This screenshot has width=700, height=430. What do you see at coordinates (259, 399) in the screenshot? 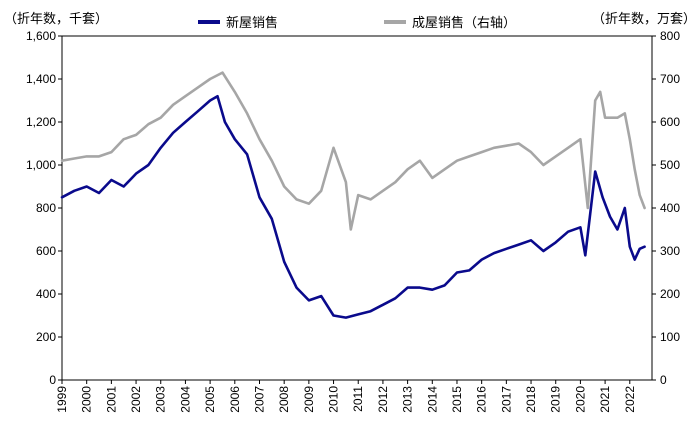
I see `x-tick-label: 2007` at bounding box center [259, 399].